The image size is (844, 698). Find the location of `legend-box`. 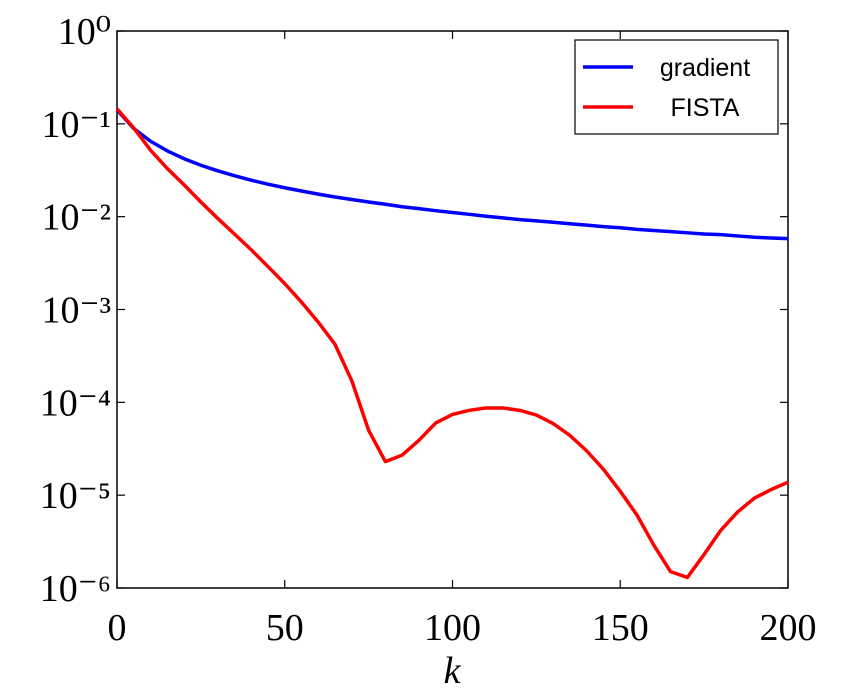

legend-box is located at coordinates (676, 87).